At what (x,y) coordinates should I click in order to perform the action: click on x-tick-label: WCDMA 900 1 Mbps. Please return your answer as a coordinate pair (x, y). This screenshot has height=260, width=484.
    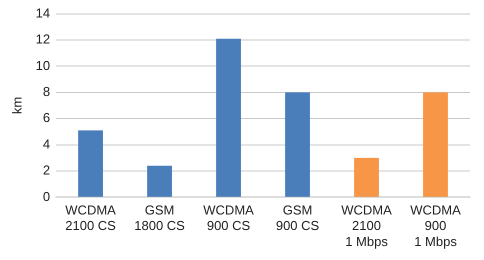
    Looking at the image, I should click on (436, 225).